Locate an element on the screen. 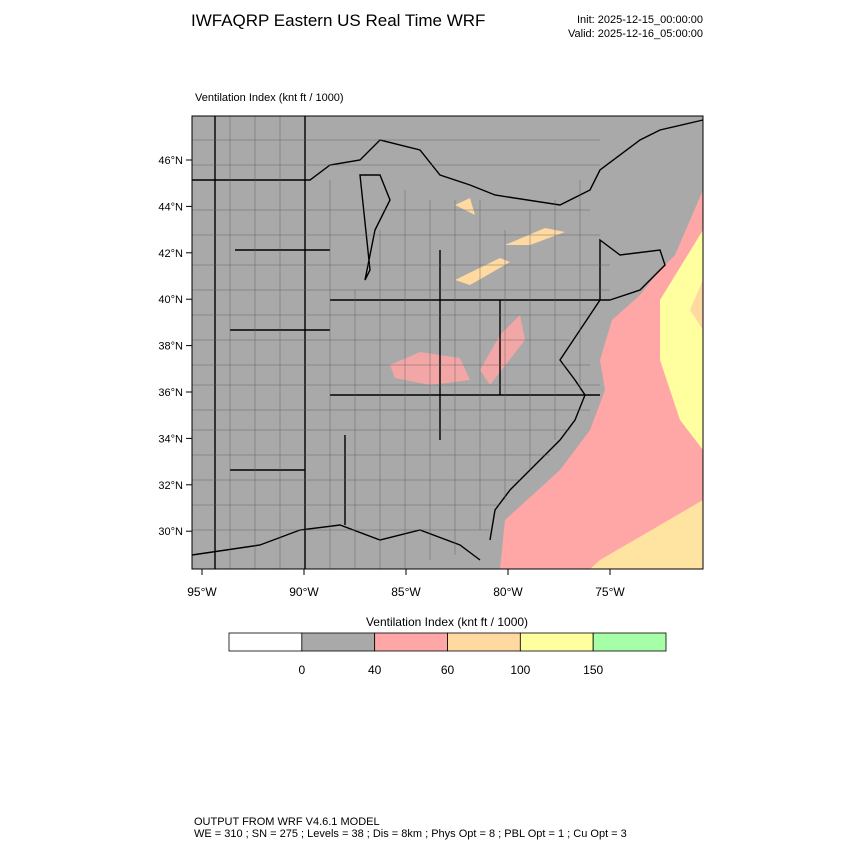  lon-label: 80°W is located at coordinates (508, 592).